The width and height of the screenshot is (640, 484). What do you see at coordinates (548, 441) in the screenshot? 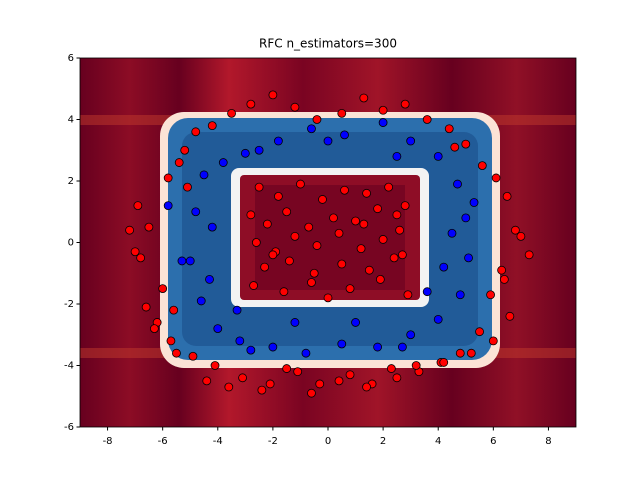
I see `x-tick-label: 8` at bounding box center [548, 441].